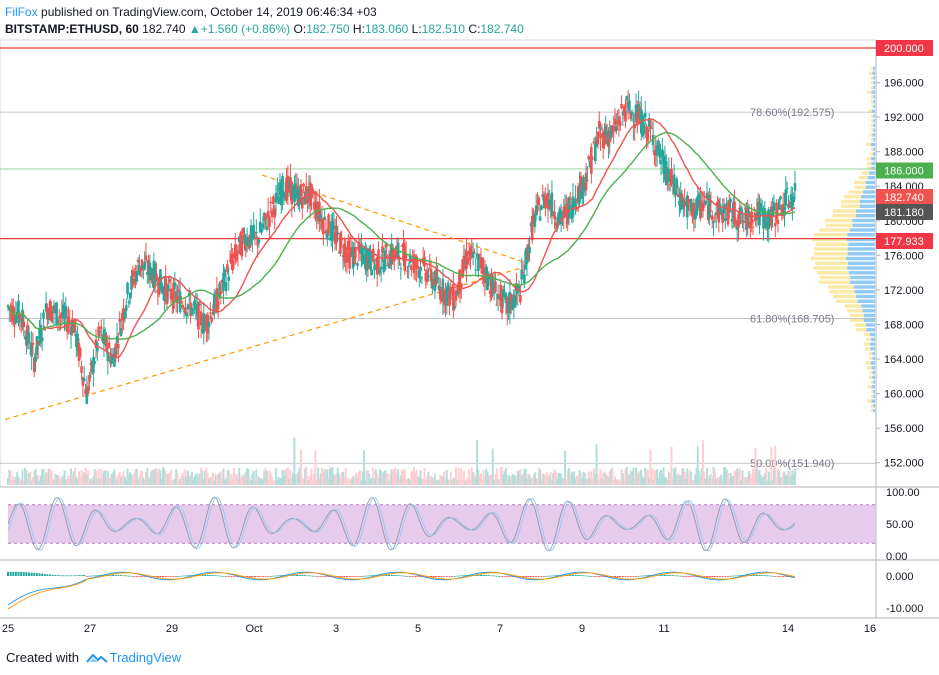 The height and width of the screenshot is (675, 939). I want to click on tradingview-brand: TradingView, so click(145, 657).